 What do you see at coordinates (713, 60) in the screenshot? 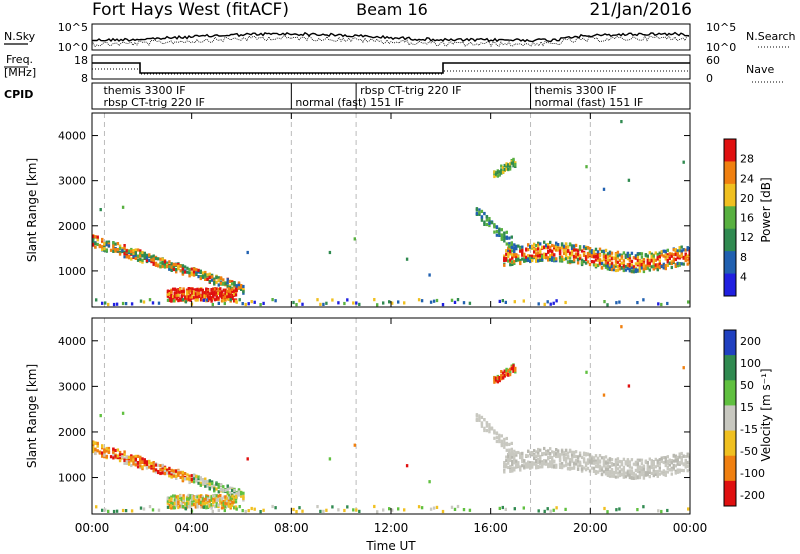
I see `nave-right-tick-top: 60` at bounding box center [713, 60].